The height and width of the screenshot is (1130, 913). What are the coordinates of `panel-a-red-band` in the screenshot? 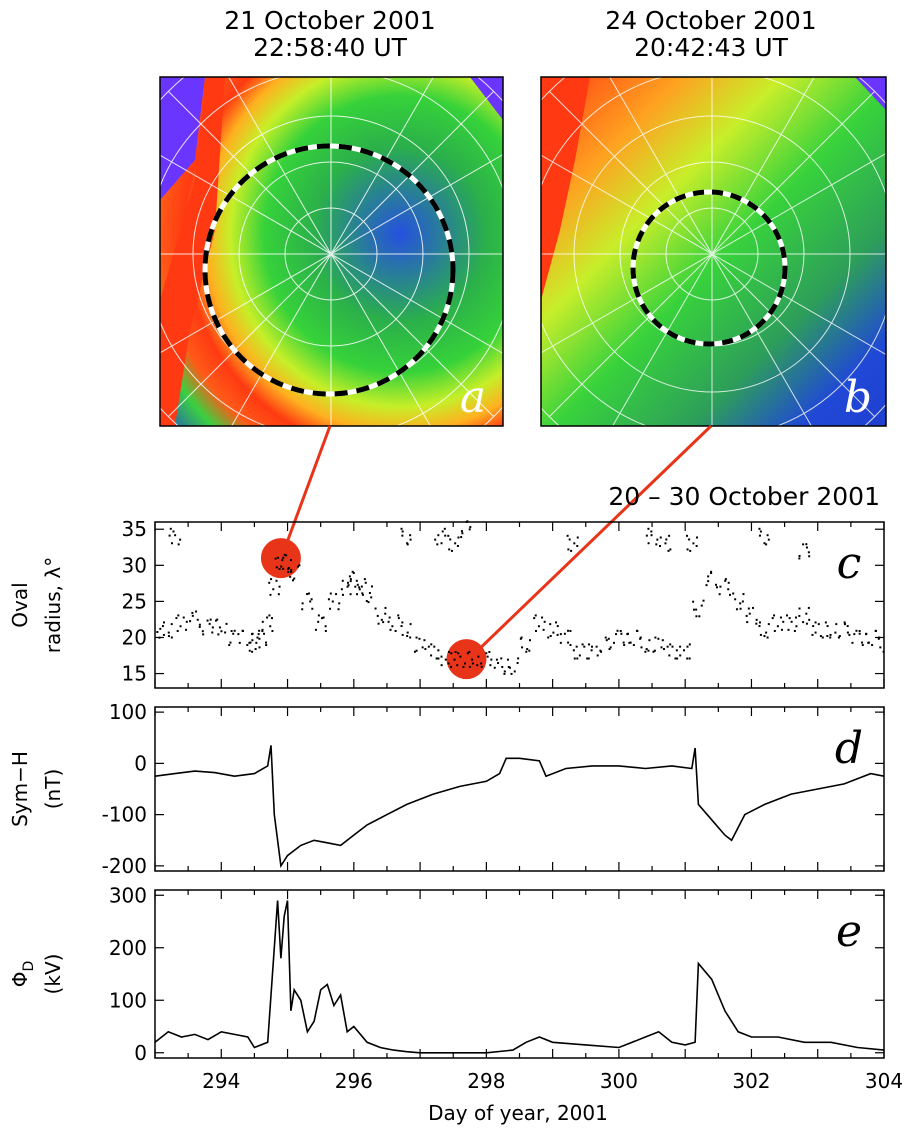 It's located at (192, 251).